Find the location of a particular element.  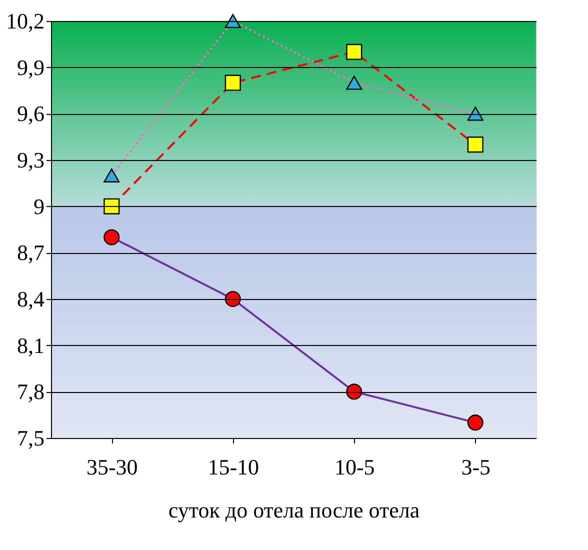

y-tick-label: 8,7 is located at coordinates (30, 253).